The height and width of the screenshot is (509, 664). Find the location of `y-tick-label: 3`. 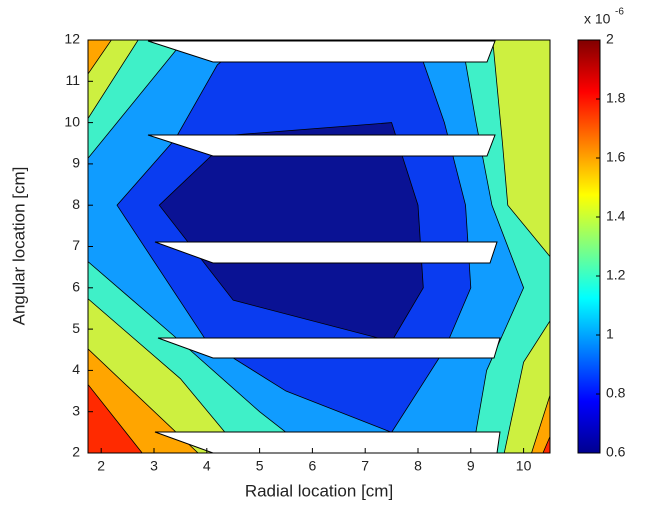

y-tick-label: 3 is located at coordinates (76, 410).